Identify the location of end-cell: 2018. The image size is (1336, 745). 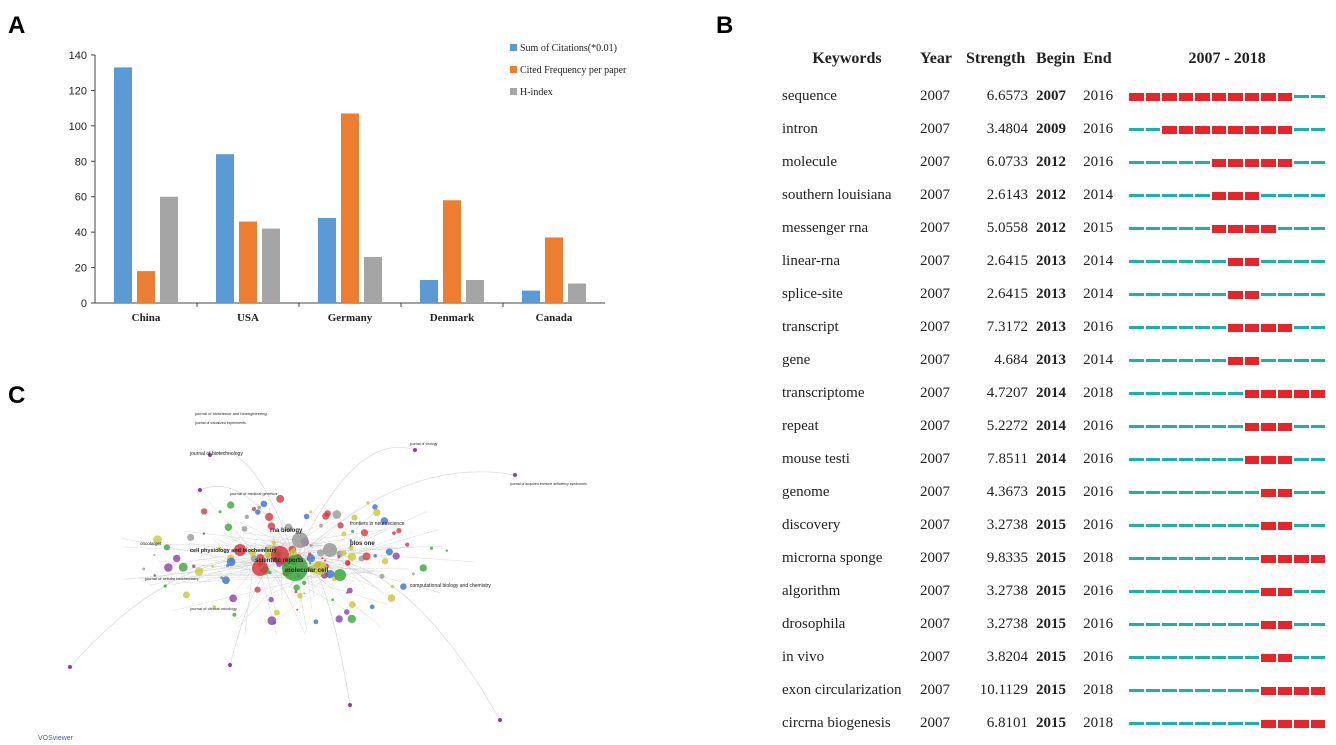
(1098, 393).